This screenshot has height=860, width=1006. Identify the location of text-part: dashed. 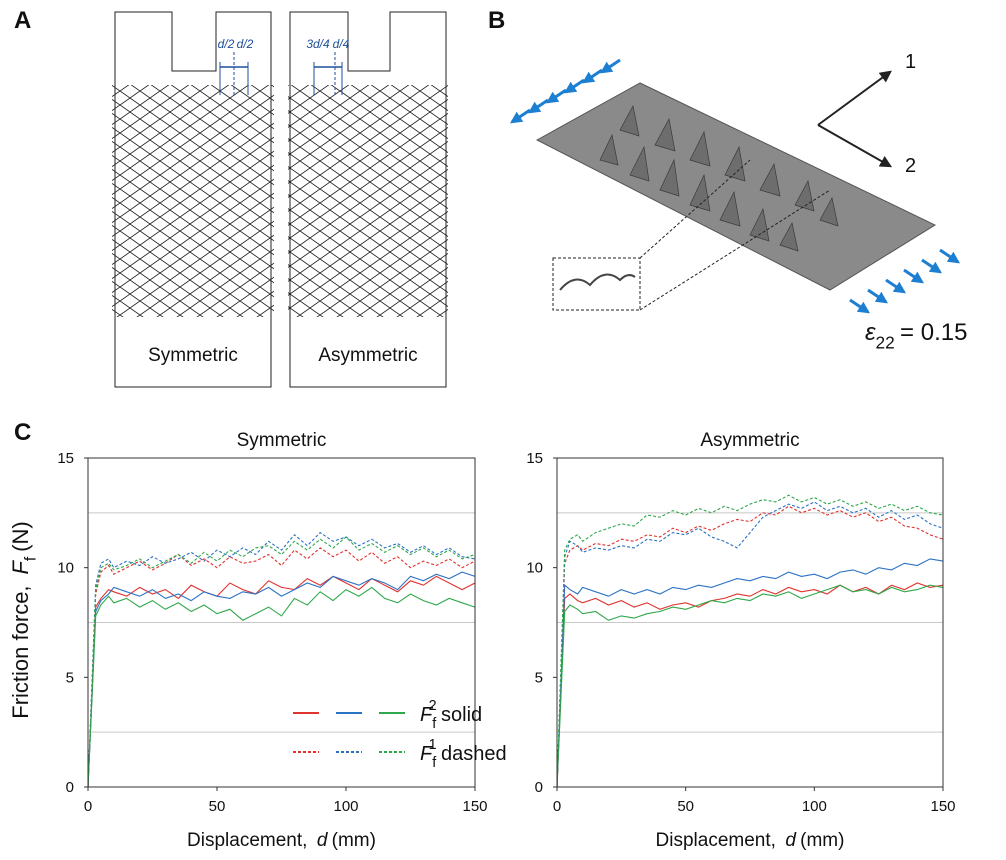
(474, 754).